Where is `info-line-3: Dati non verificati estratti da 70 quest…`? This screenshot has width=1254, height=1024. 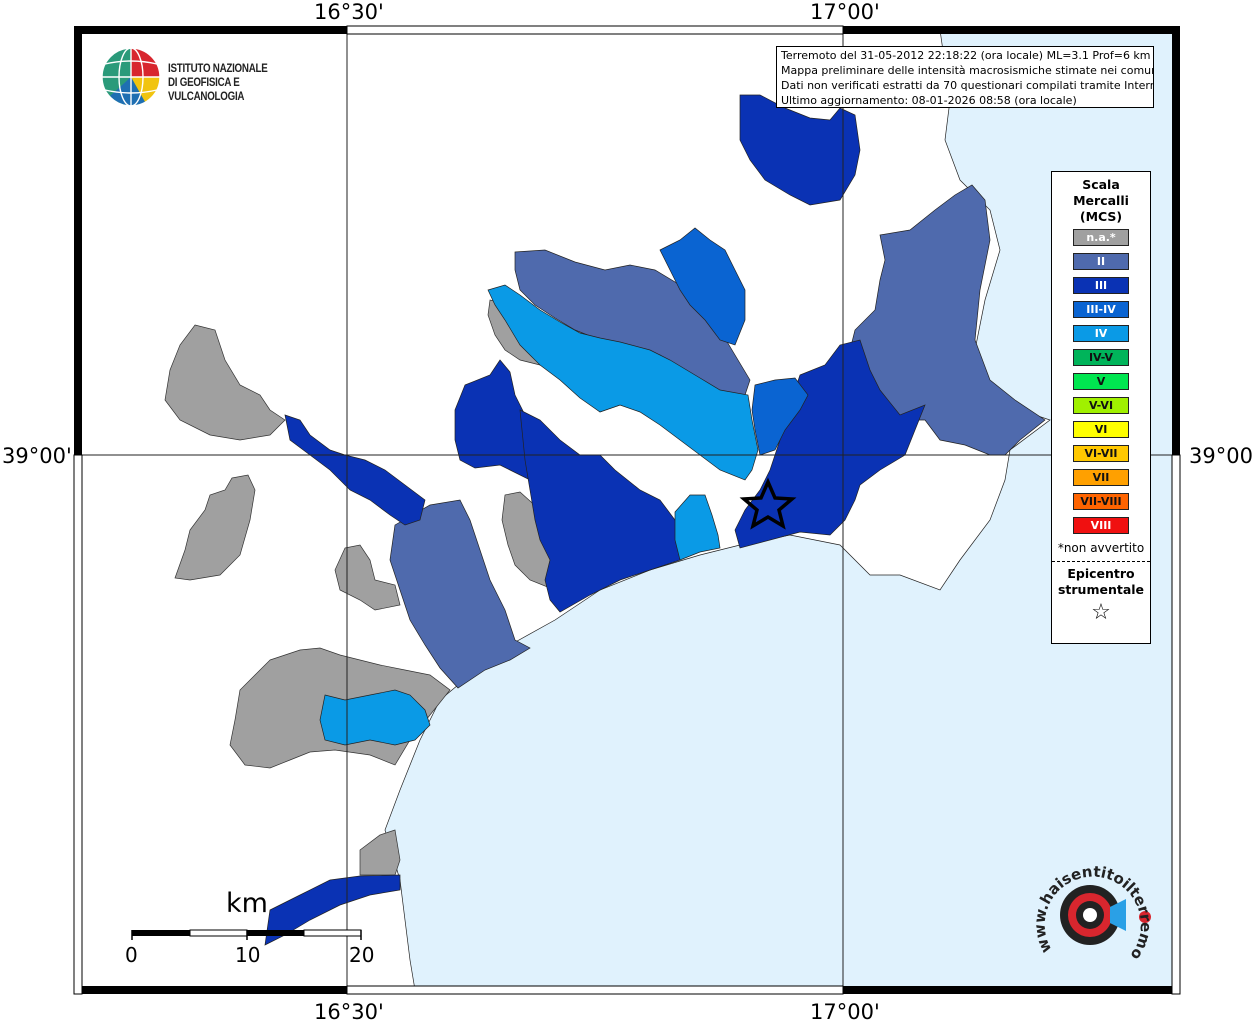 info-line-3: Dati non verificati estratti da 70 quest… is located at coordinates (967, 85).